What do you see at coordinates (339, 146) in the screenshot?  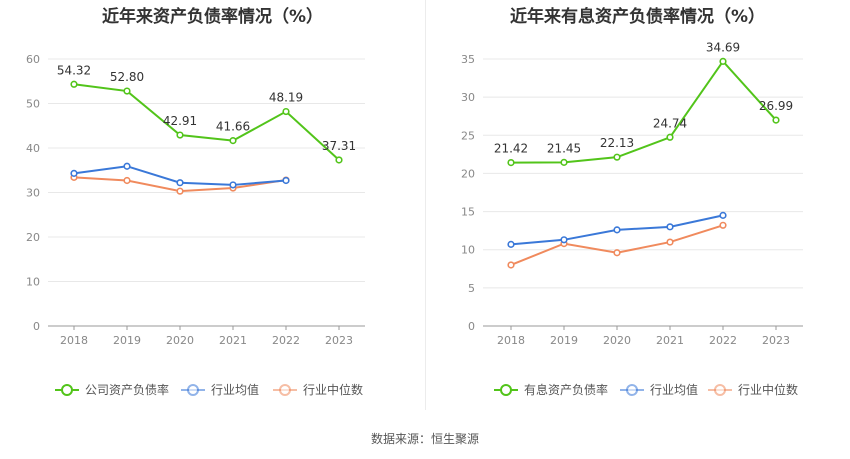 I see `data-label: 37.31` at bounding box center [339, 146].